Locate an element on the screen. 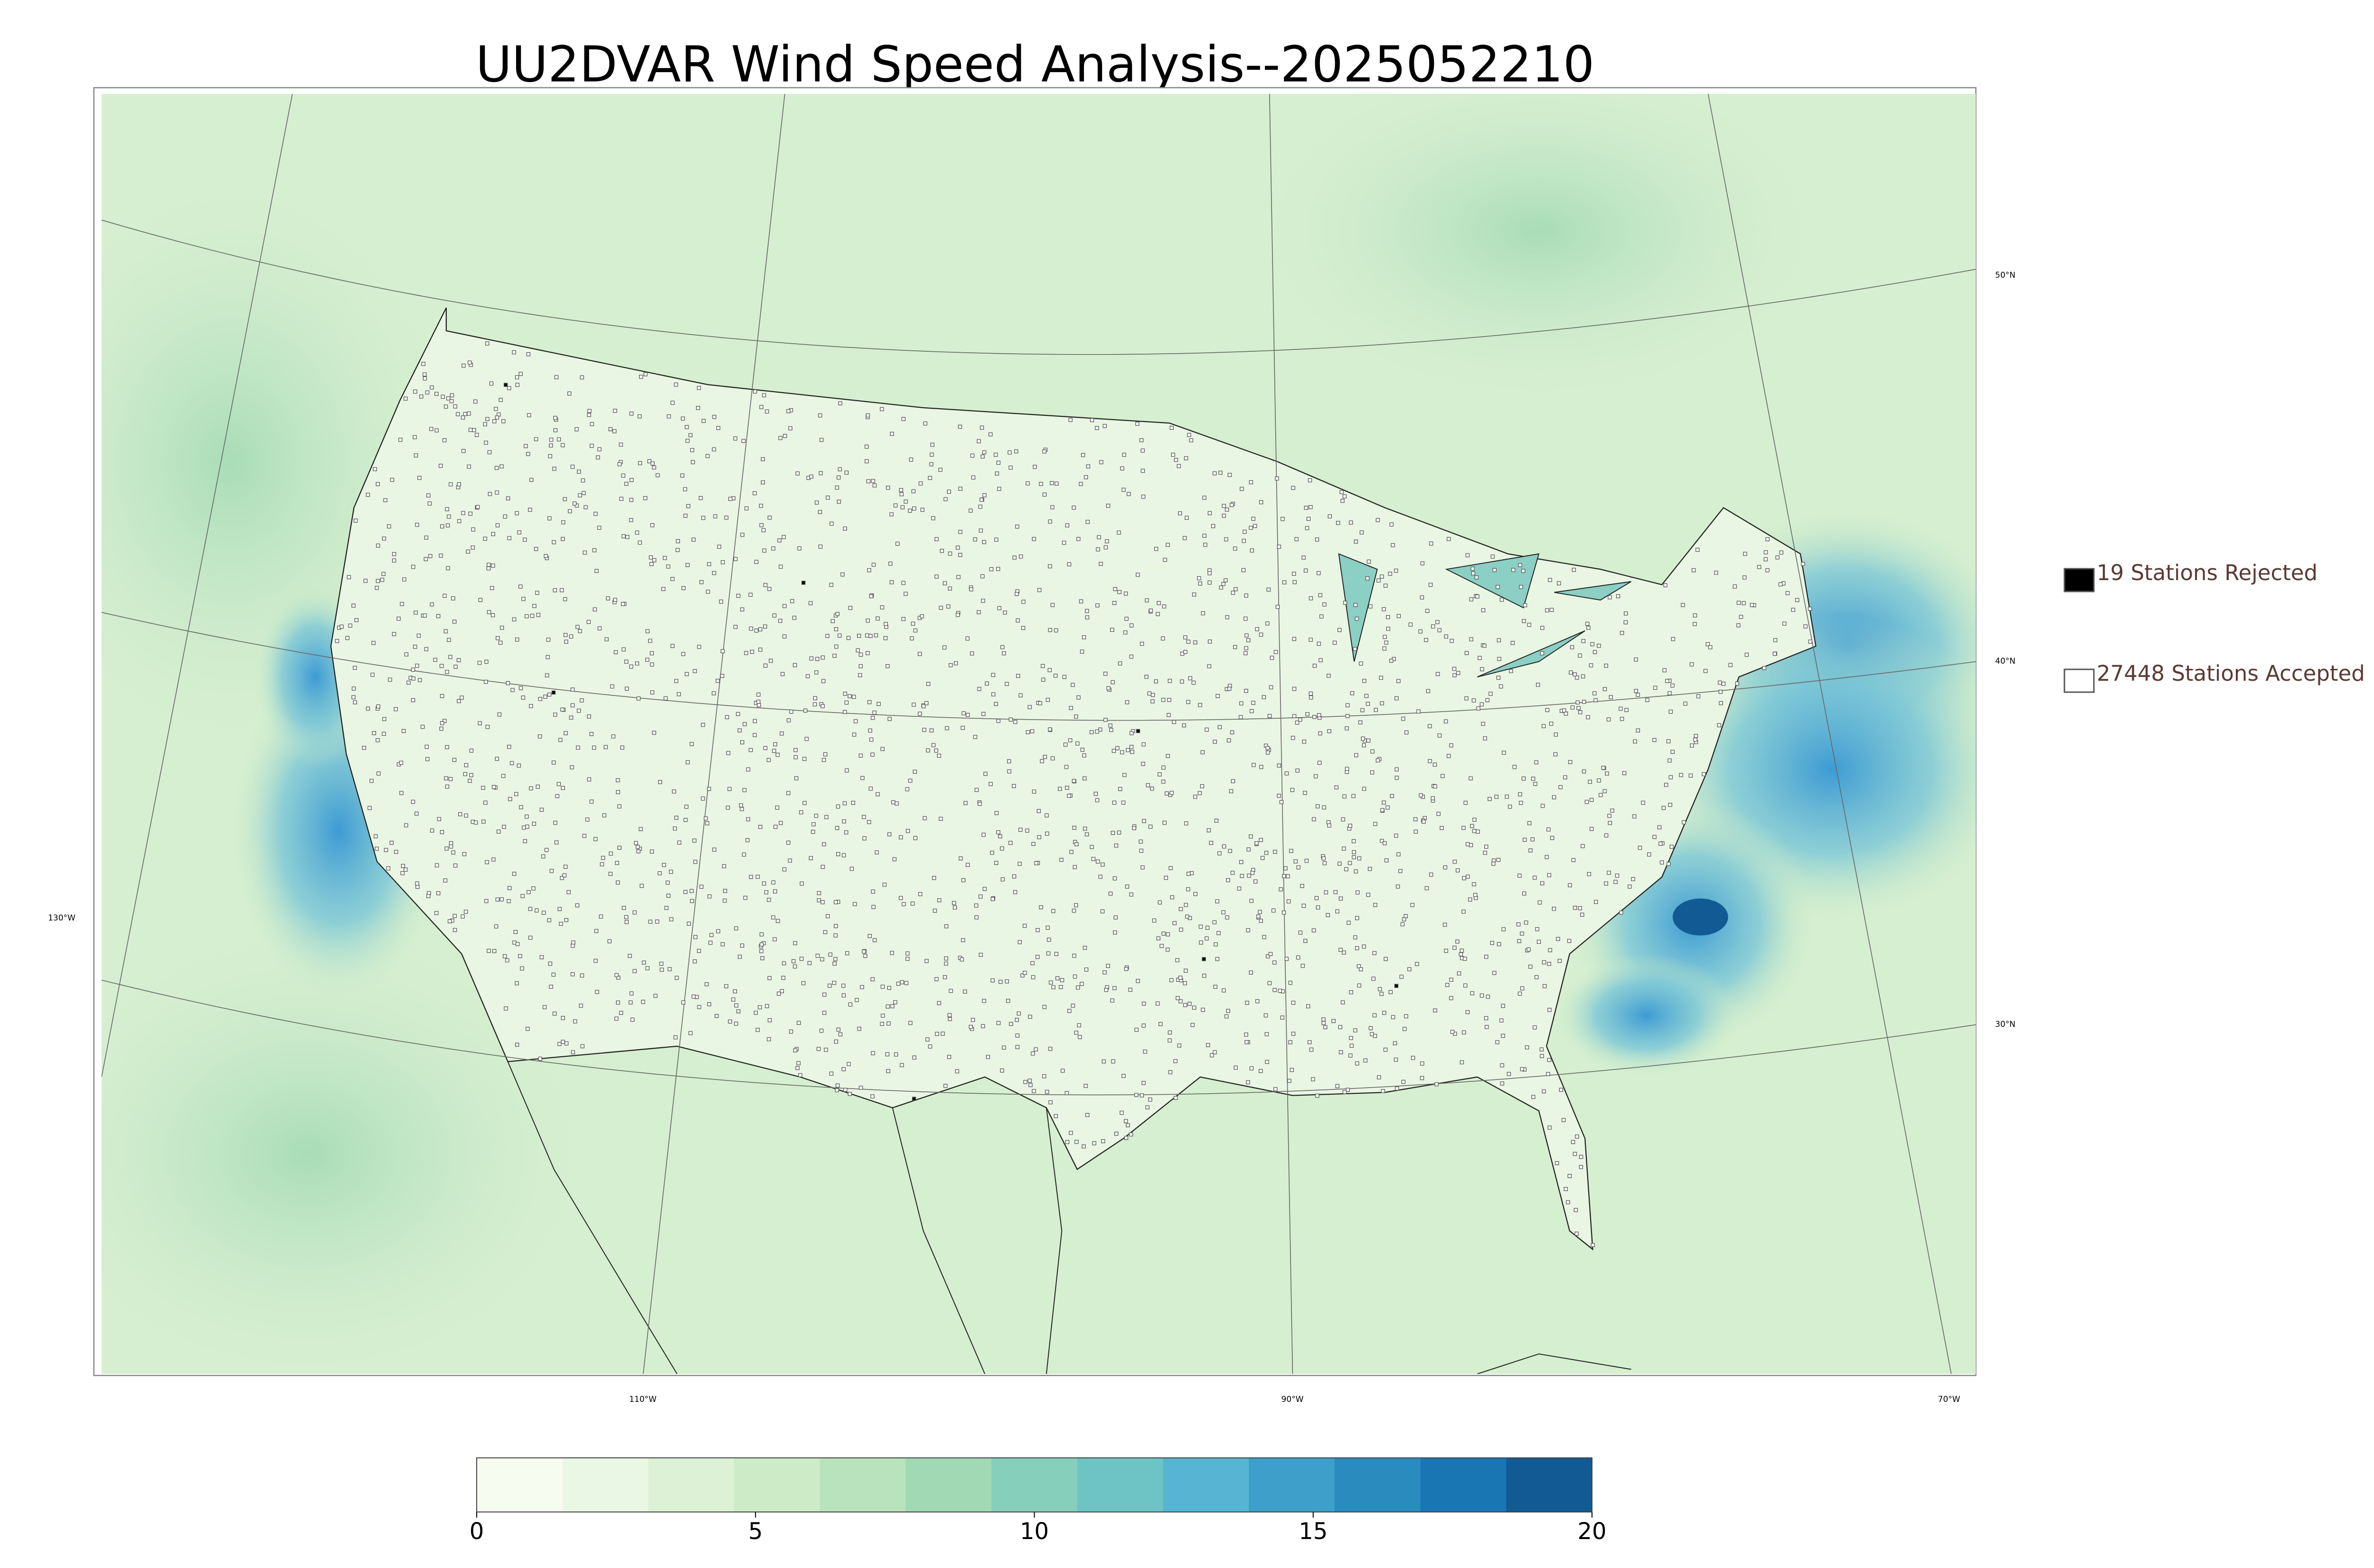  colorbar-band is located at coordinates (1463, 1485).